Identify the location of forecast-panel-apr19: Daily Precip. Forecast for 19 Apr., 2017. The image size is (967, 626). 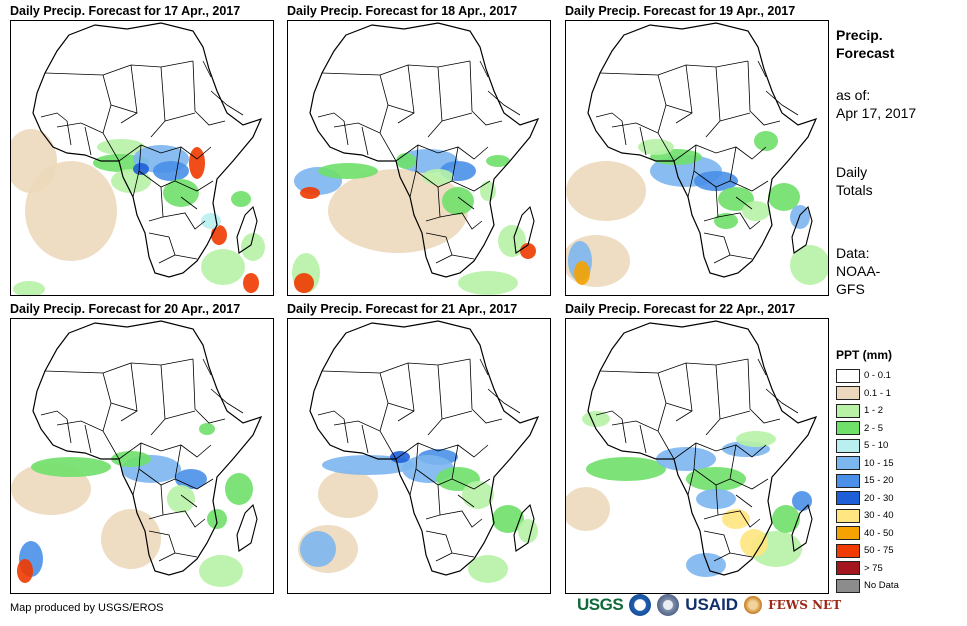
(700, 150).